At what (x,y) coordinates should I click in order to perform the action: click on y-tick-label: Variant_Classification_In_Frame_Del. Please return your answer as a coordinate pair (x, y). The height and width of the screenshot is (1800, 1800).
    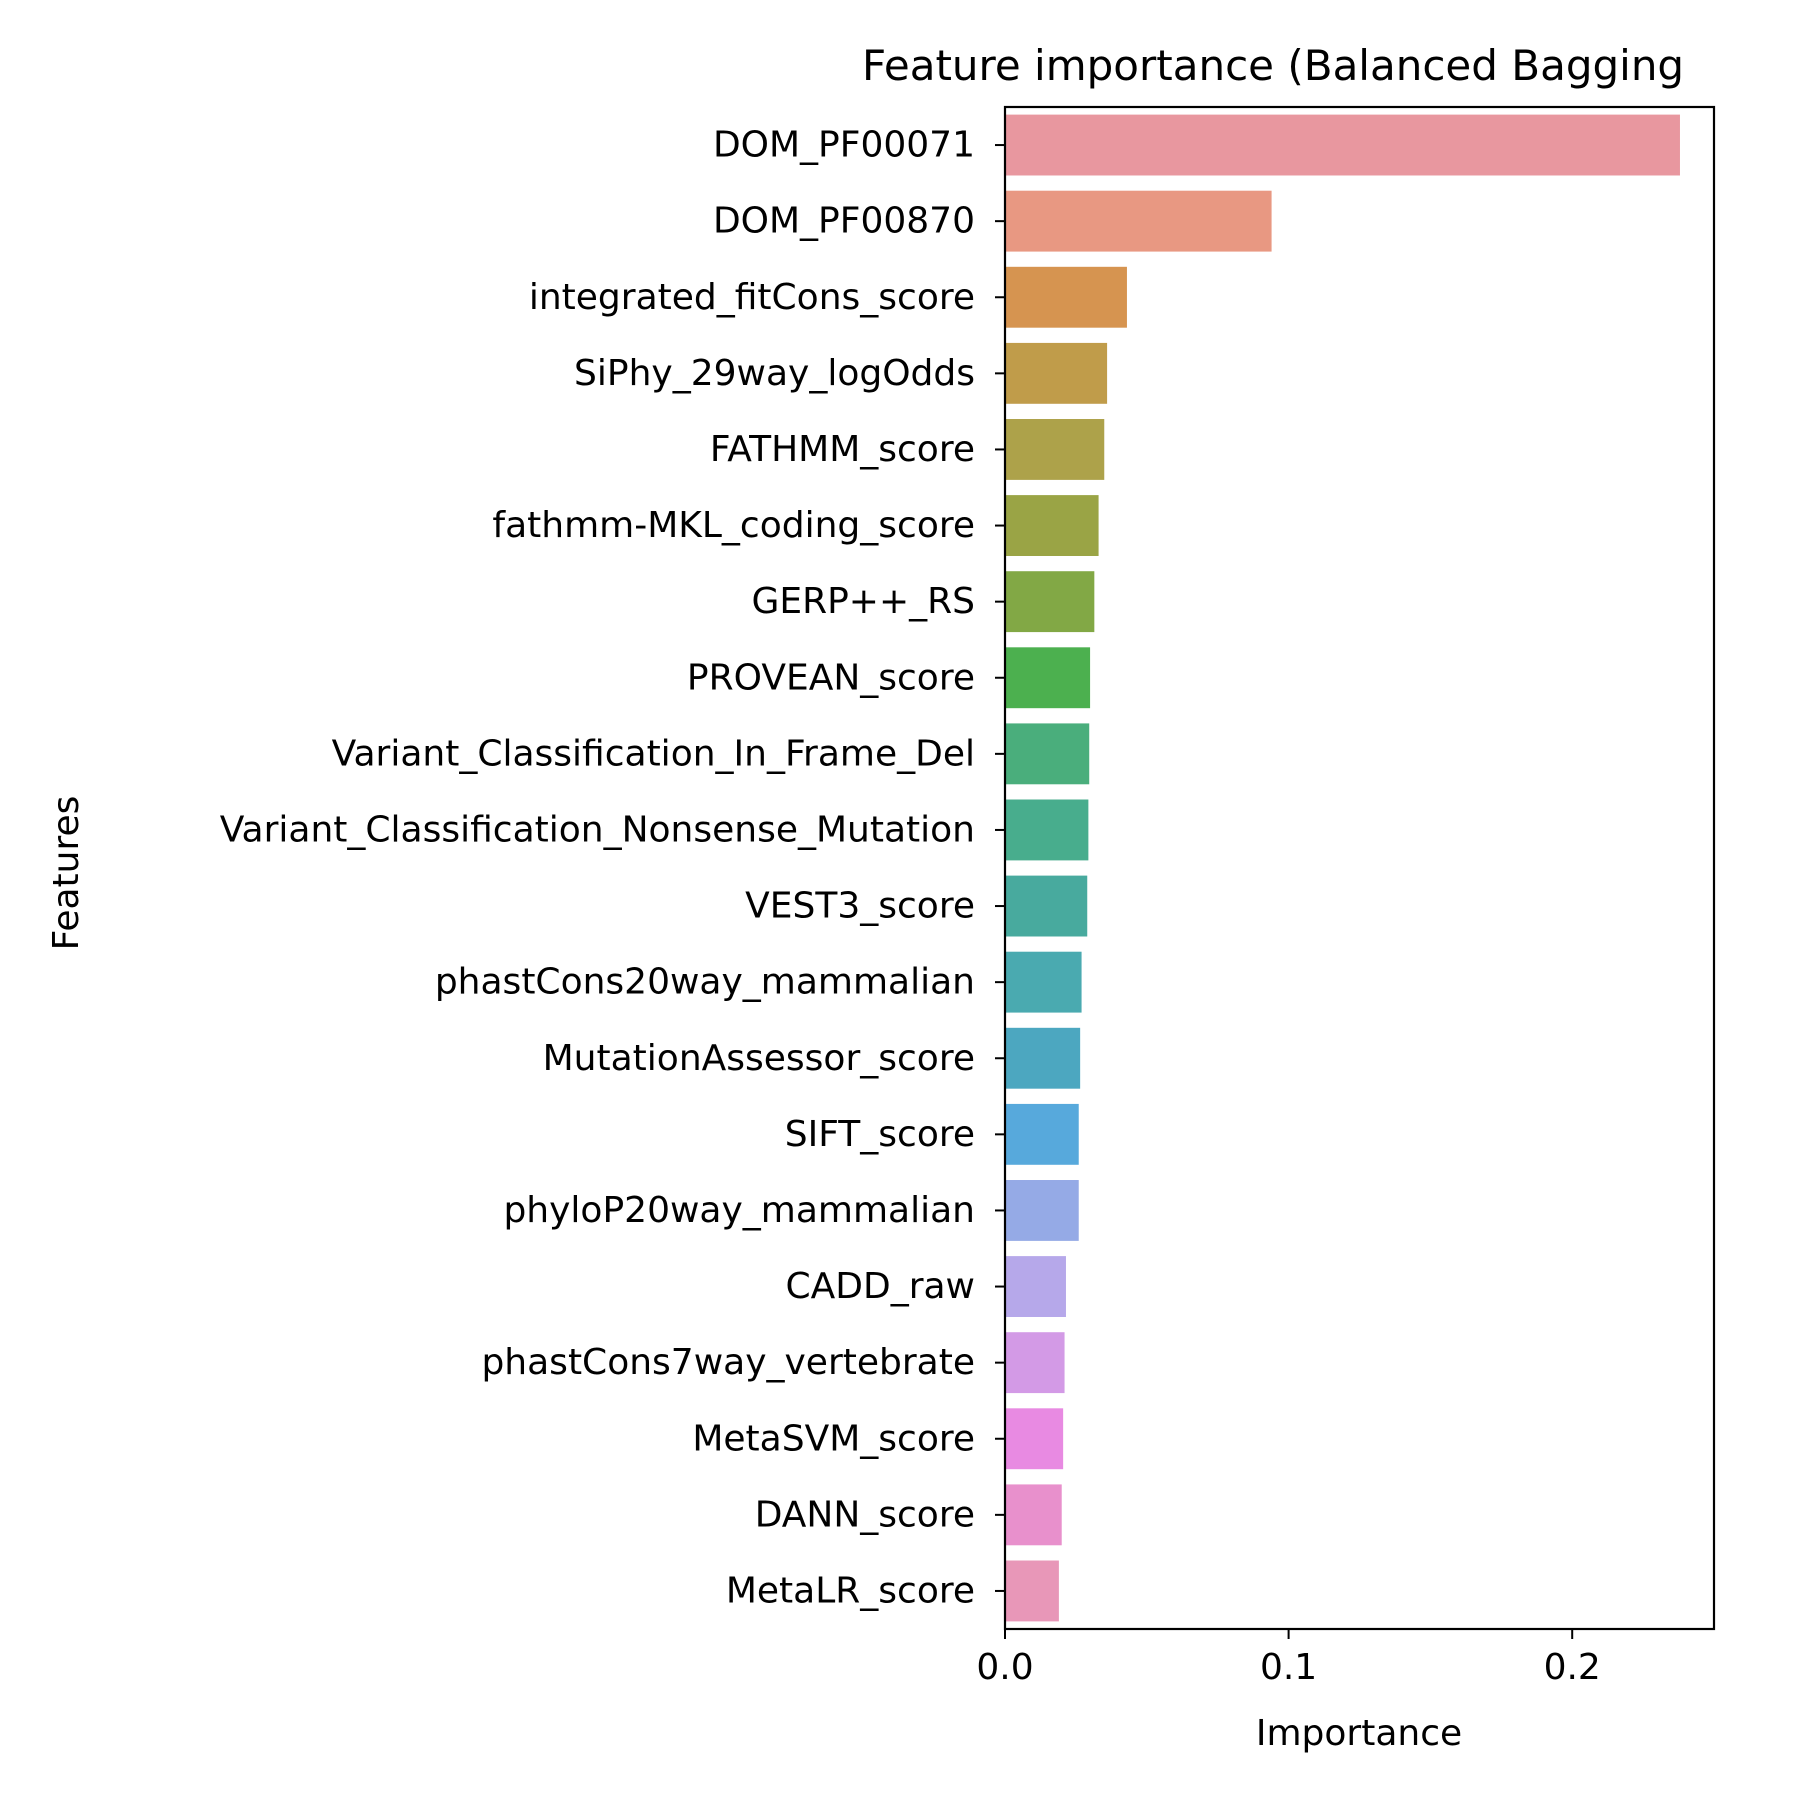
    Looking at the image, I should click on (653, 753).